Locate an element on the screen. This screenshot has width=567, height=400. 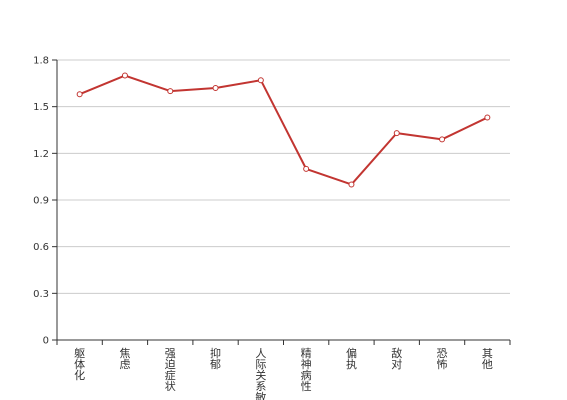
x-category-label: 其他 is located at coordinates (487, 359).